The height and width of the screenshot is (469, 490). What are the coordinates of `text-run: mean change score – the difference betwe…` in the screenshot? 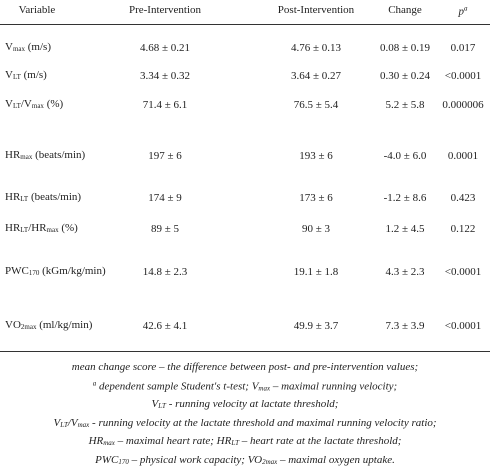 It's located at (245, 367).